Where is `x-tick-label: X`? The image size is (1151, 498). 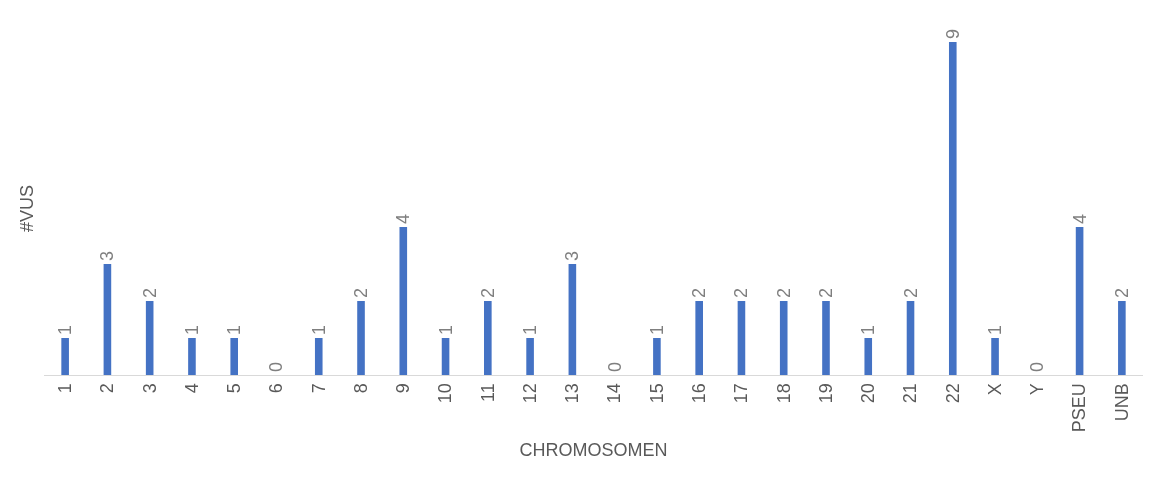
x-tick-label: X is located at coordinates (994, 389).